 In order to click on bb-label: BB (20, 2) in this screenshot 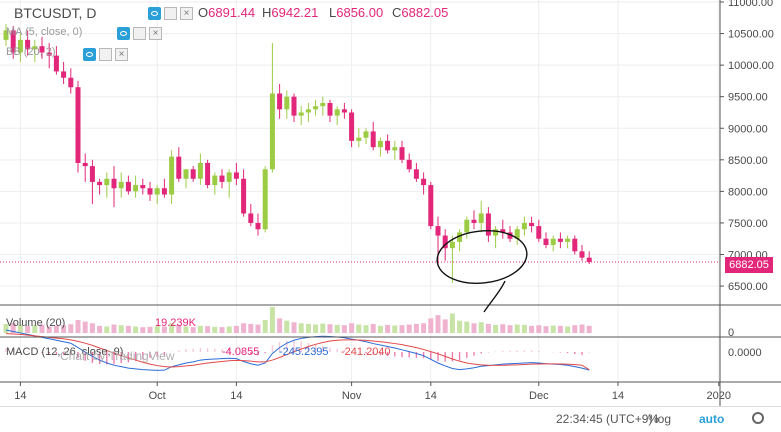, I will do `click(31, 52)`.